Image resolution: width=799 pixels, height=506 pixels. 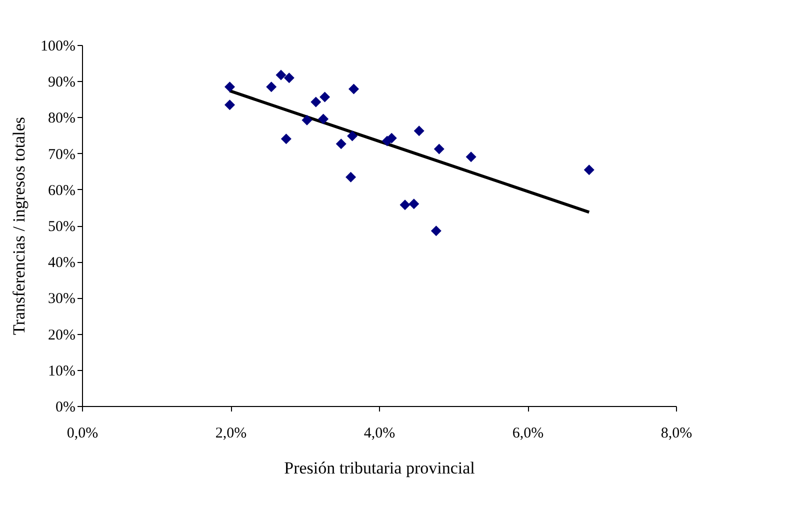 I want to click on x-tick-label: 0,0%, so click(x=82, y=434).